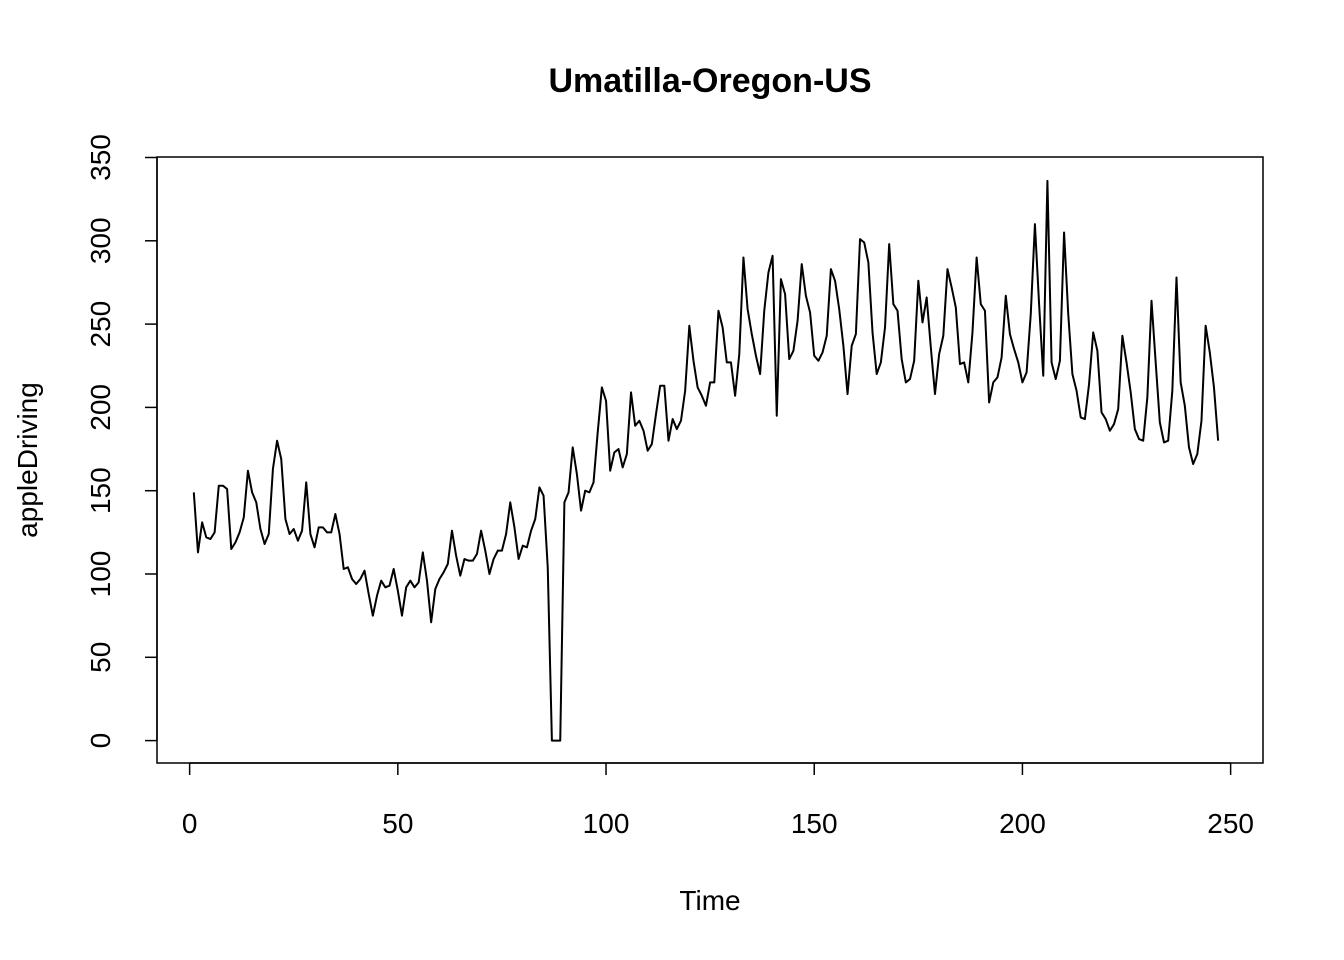 The image size is (1344, 960). What do you see at coordinates (100, 407) in the screenshot?
I see `y-tick-label: 200` at bounding box center [100, 407].